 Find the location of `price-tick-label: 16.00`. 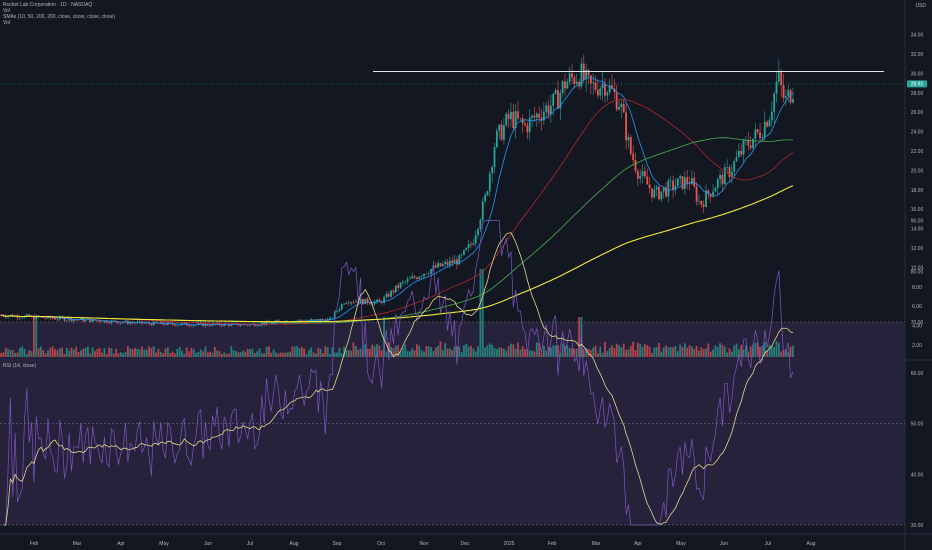

price-tick-label: 16.00 is located at coordinates (917, 210).